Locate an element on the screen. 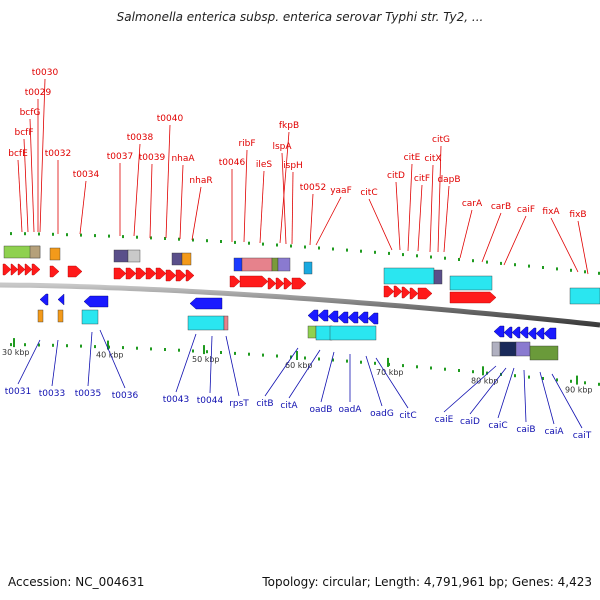 The image size is (600, 600). bottom-gene-label: citA is located at coordinates (289, 406).